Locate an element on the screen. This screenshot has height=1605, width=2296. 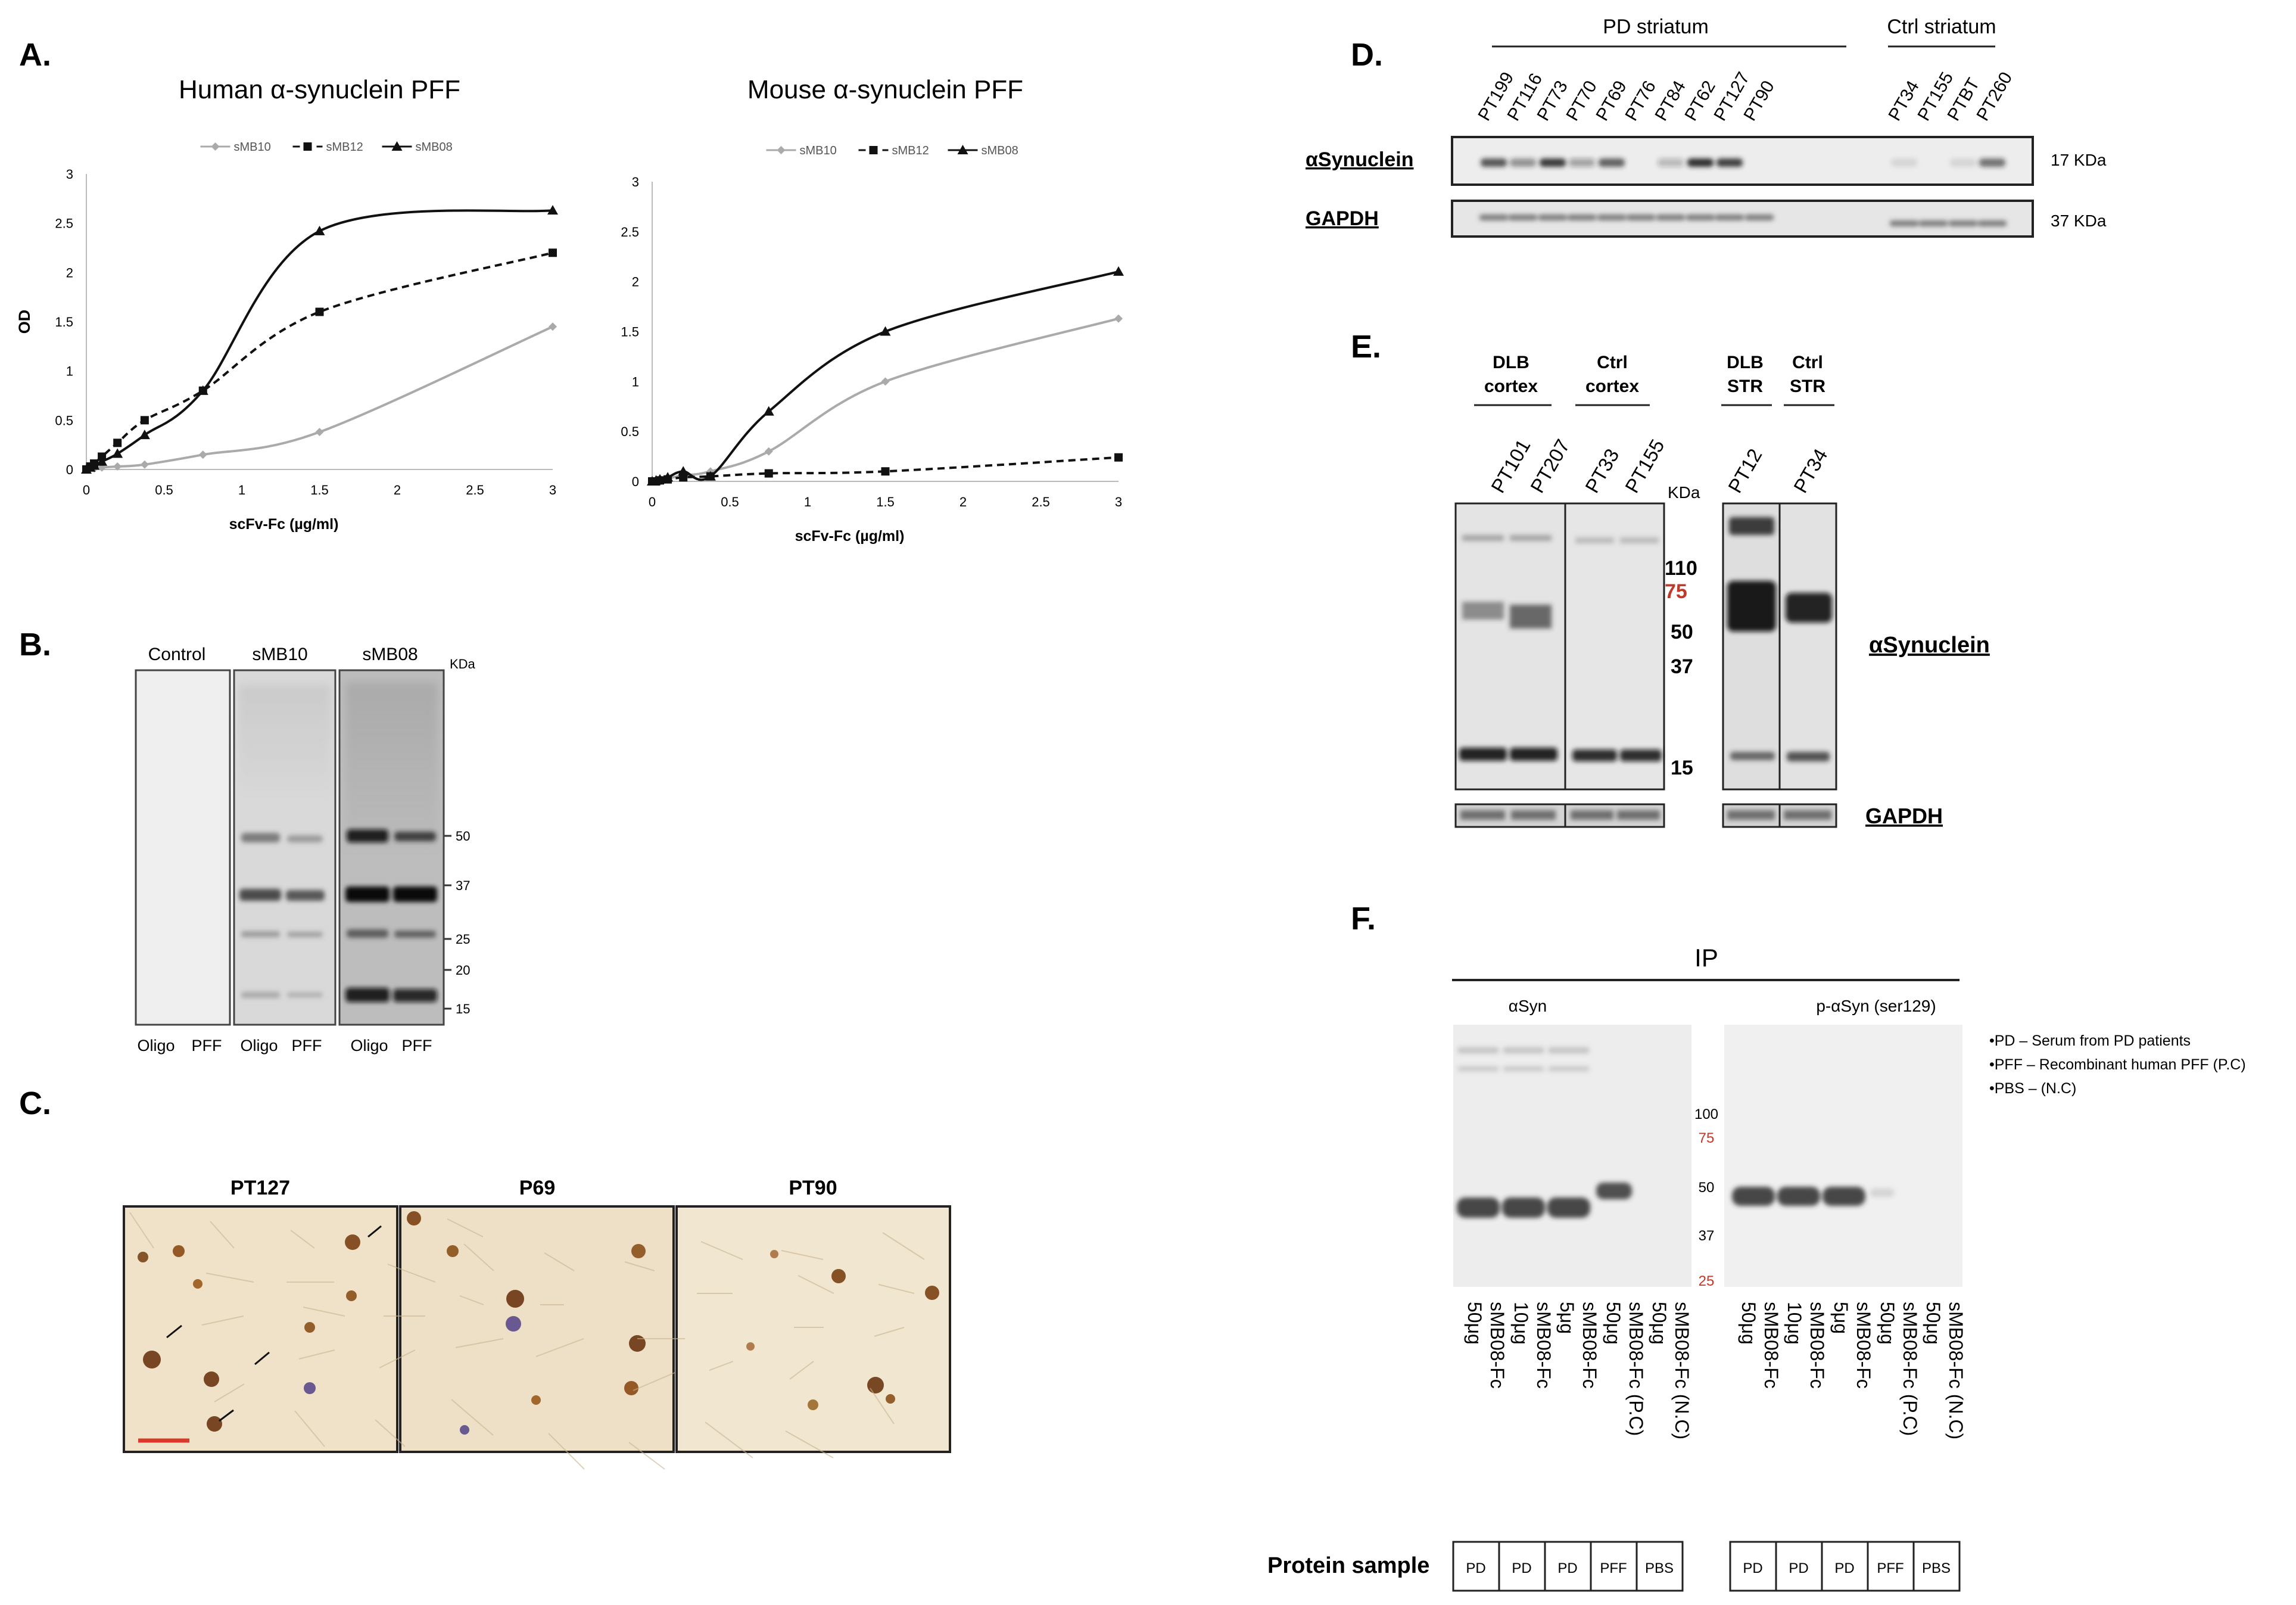
lane-antibody: sMB08-Fc (P.C) is located at coordinates (1910, 1369).